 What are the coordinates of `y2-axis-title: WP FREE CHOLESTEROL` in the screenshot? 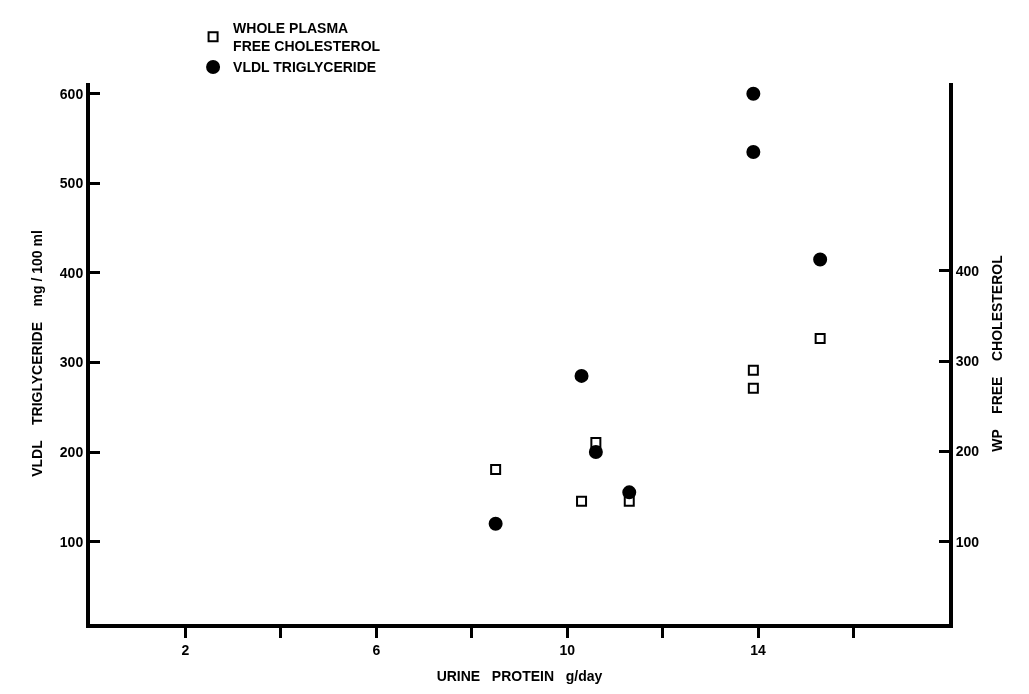 It's located at (997, 353).